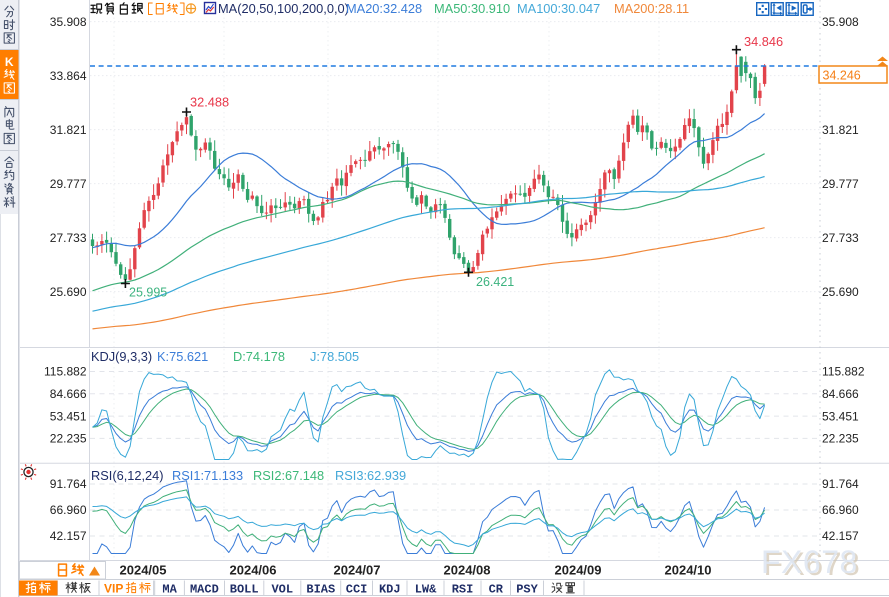  Describe the element at coordinates (496, 590) in the screenshot. I see `svg-text: CR` at that location.